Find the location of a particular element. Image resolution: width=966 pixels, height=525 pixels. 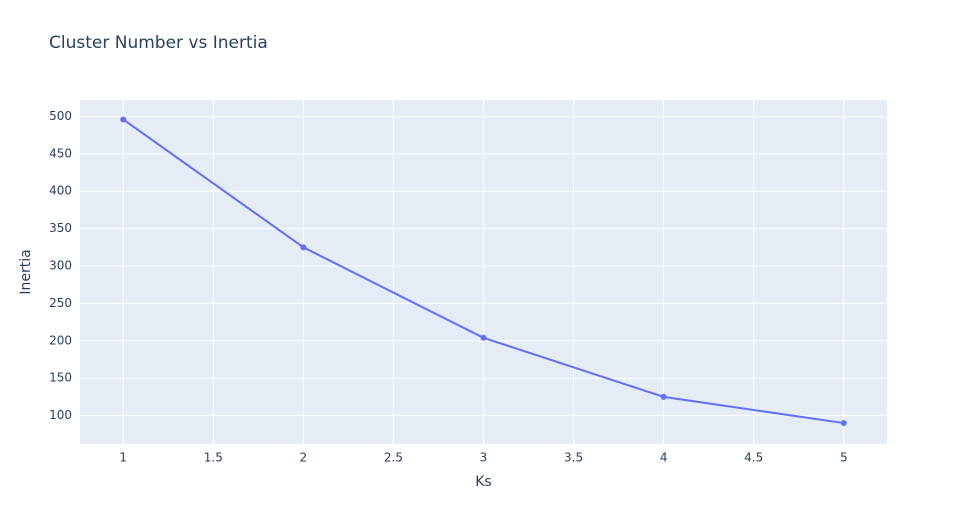

y-tick-label: 250 is located at coordinates (60, 303).